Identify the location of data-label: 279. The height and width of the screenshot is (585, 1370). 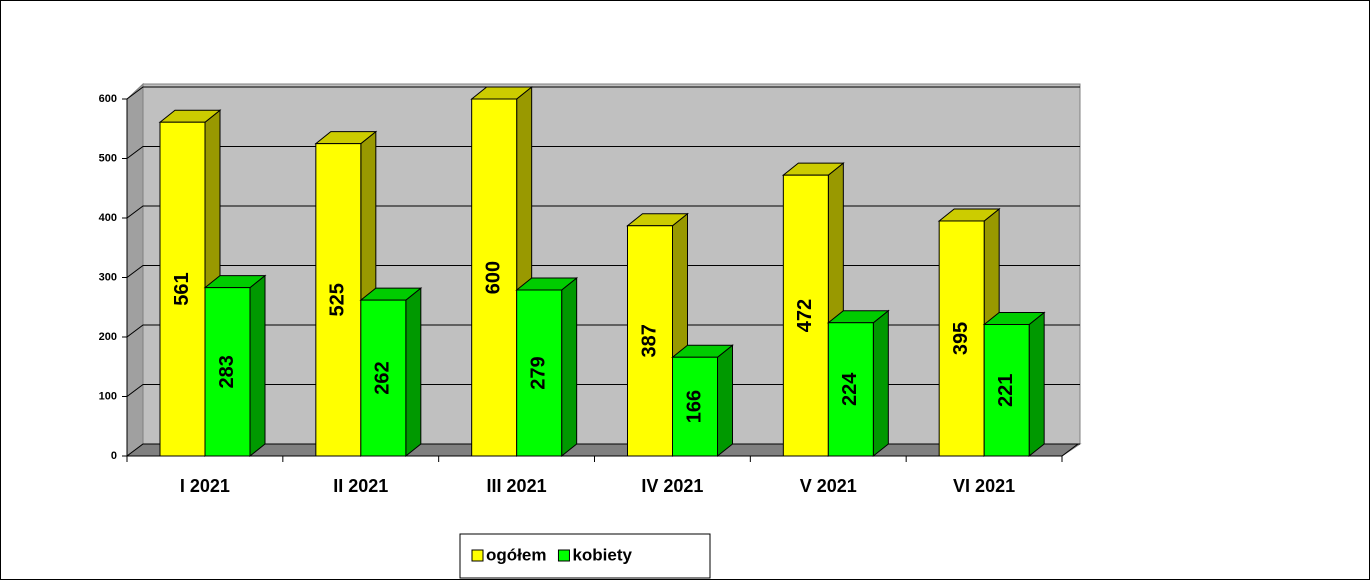
(538, 372).